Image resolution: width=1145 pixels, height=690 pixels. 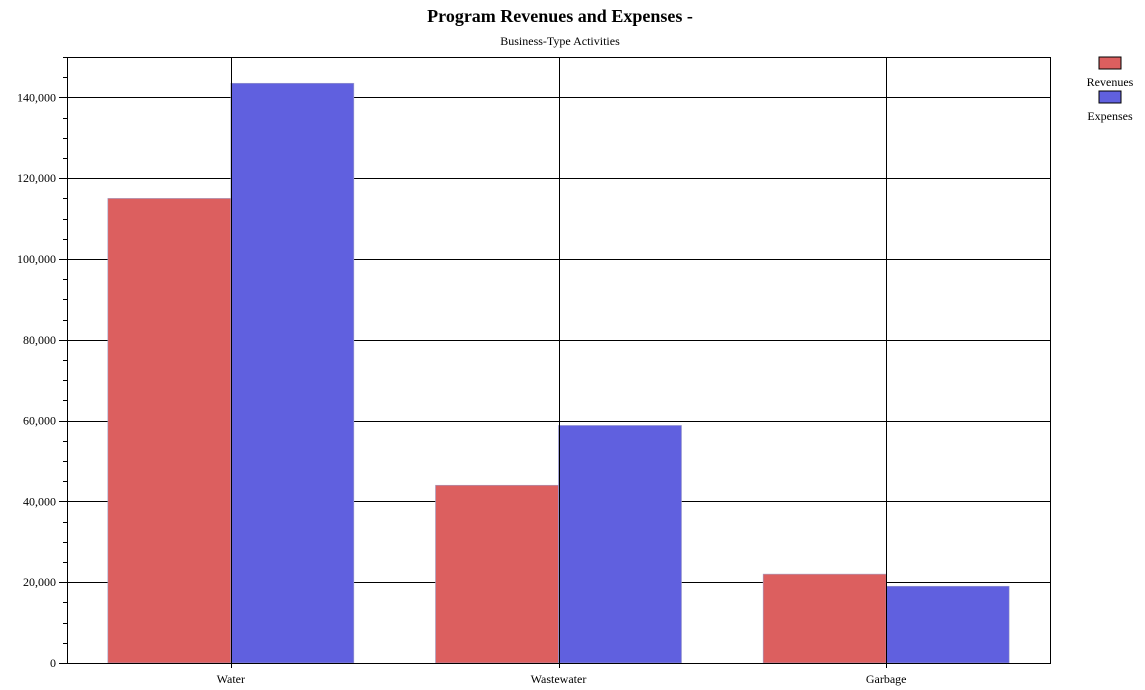 What do you see at coordinates (39, 340) in the screenshot?
I see `y-tick-label: 80,000` at bounding box center [39, 340].